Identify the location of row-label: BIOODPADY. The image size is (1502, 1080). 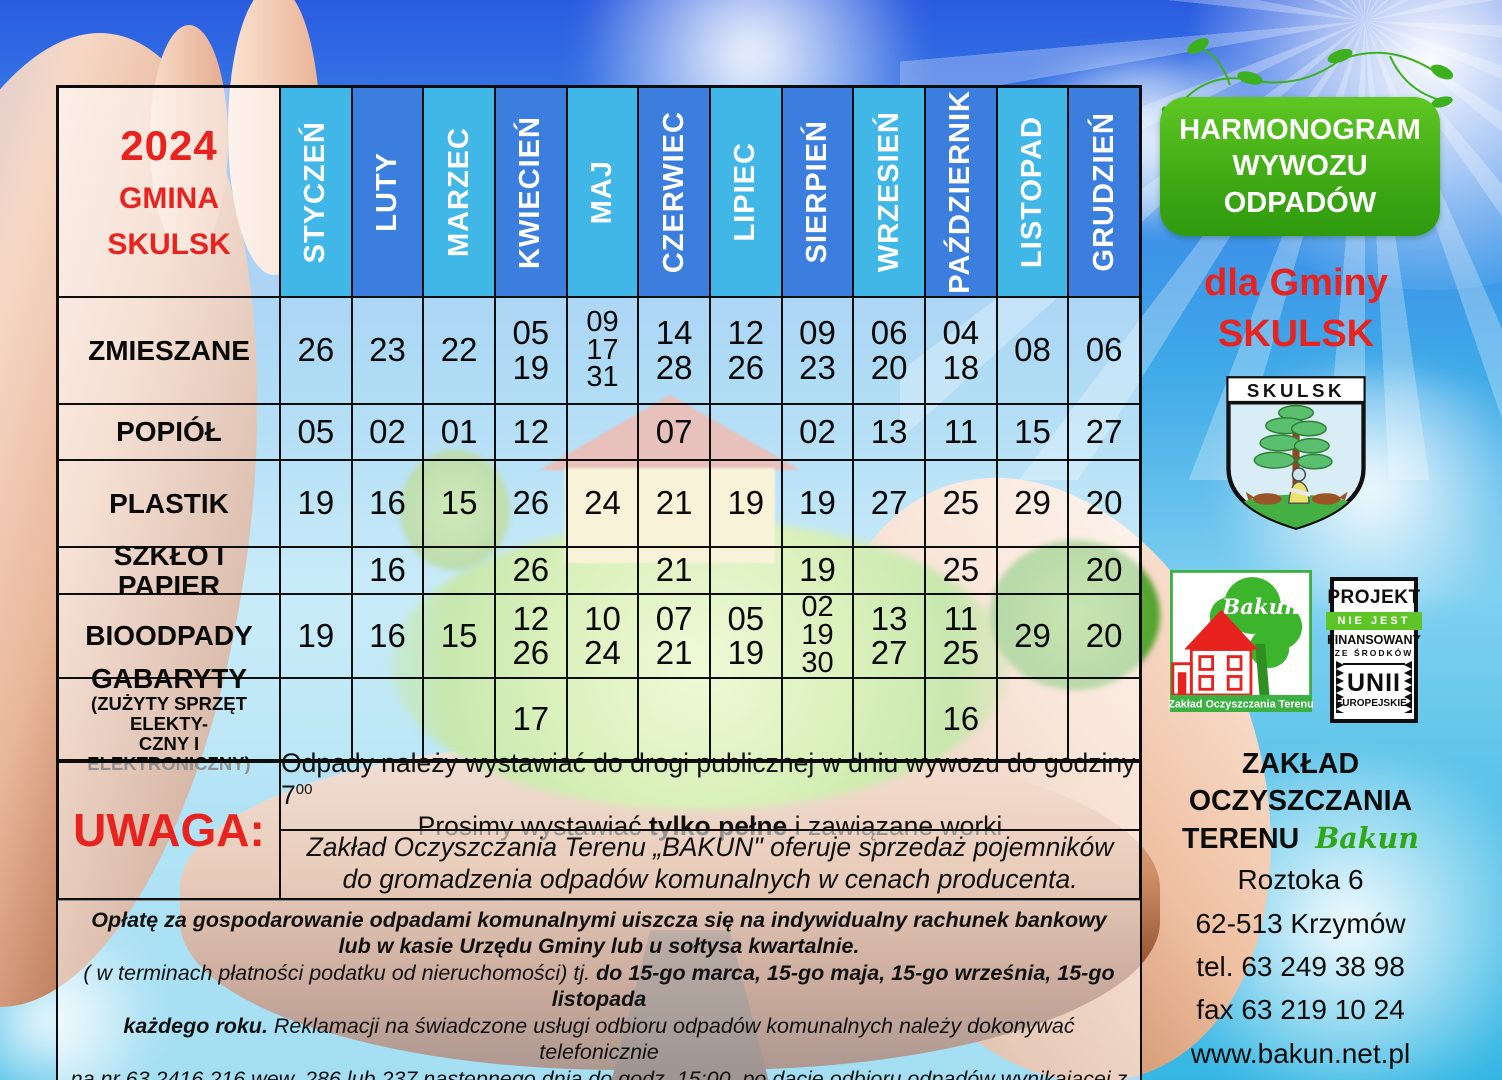
(169, 636).